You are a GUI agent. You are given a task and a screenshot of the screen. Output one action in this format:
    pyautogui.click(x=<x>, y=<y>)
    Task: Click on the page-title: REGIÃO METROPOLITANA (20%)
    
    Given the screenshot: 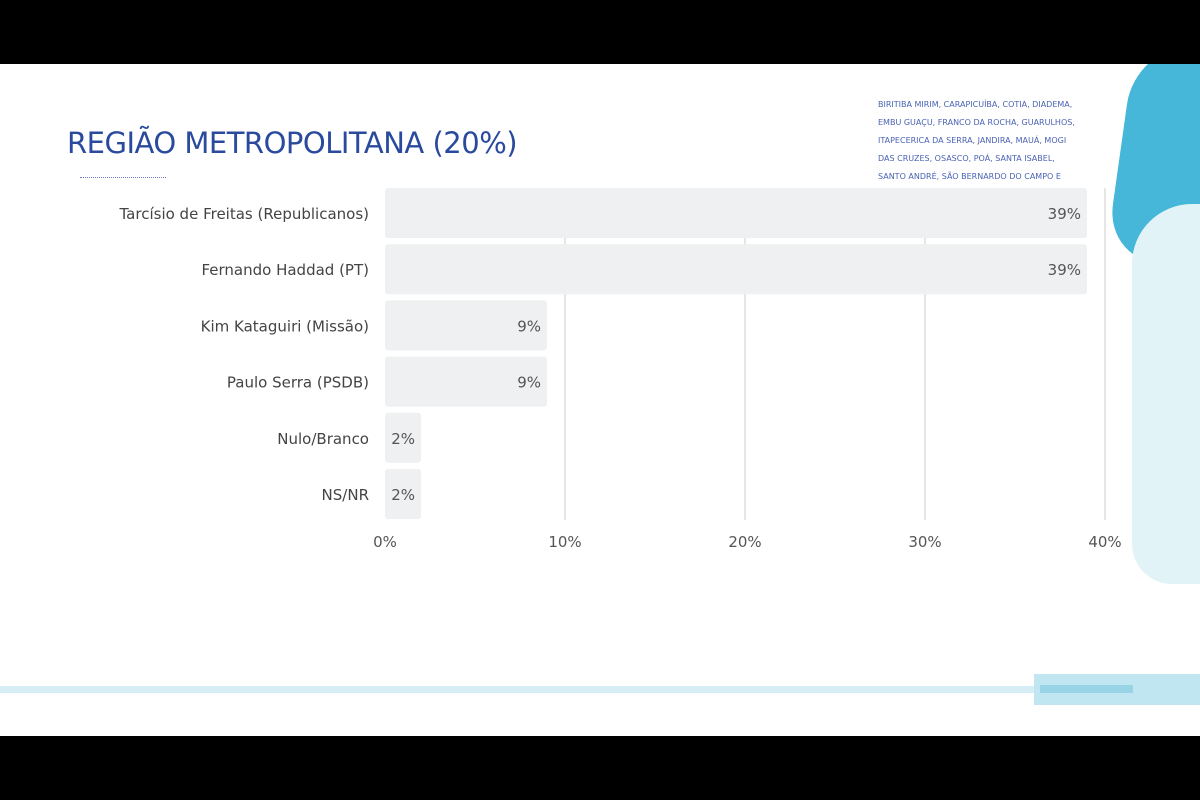 What is the action you would take?
    pyautogui.click(x=292, y=143)
    